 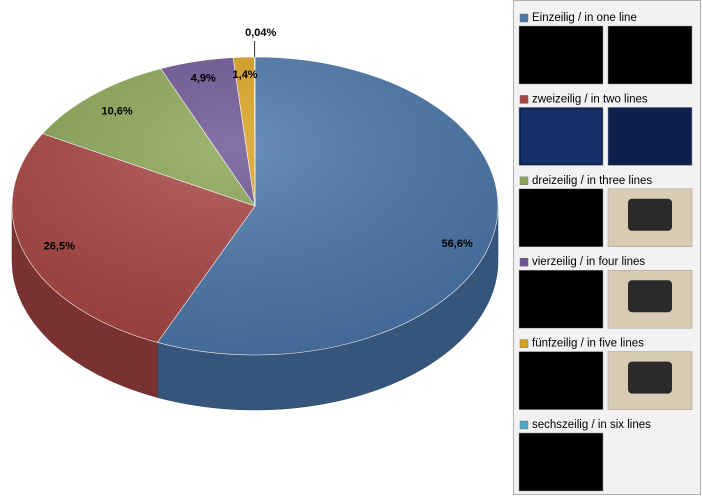 I want to click on legend-label: zweizeilig / in two lines, so click(x=590, y=99).